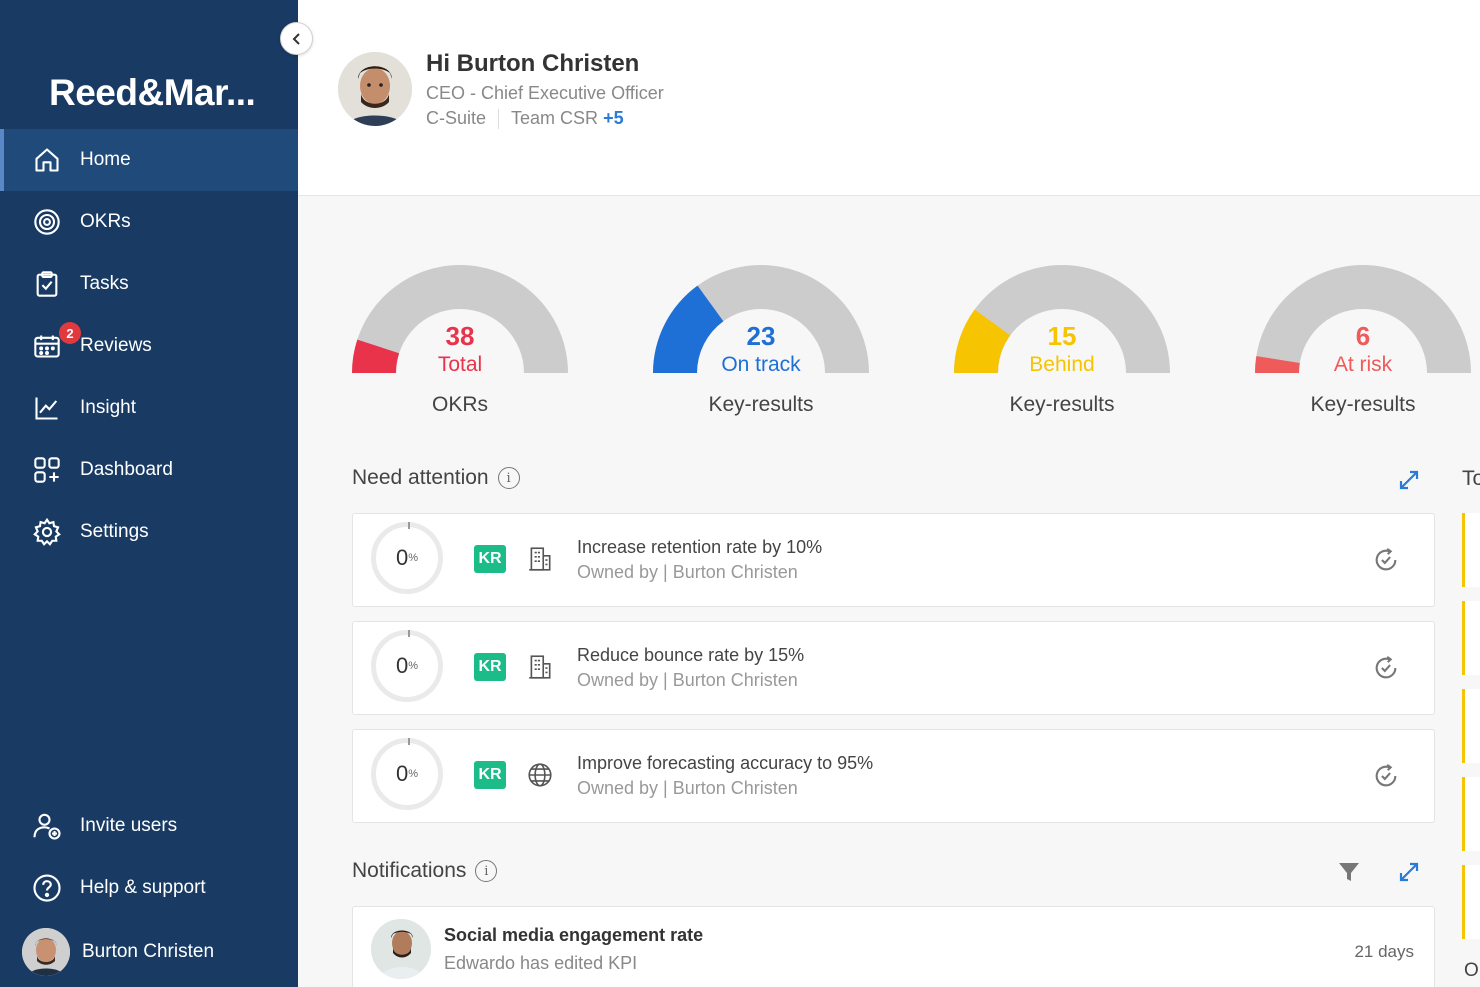 The image size is (1480, 987). I want to click on sidebar-item-okrs: OKRs, so click(149, 222).